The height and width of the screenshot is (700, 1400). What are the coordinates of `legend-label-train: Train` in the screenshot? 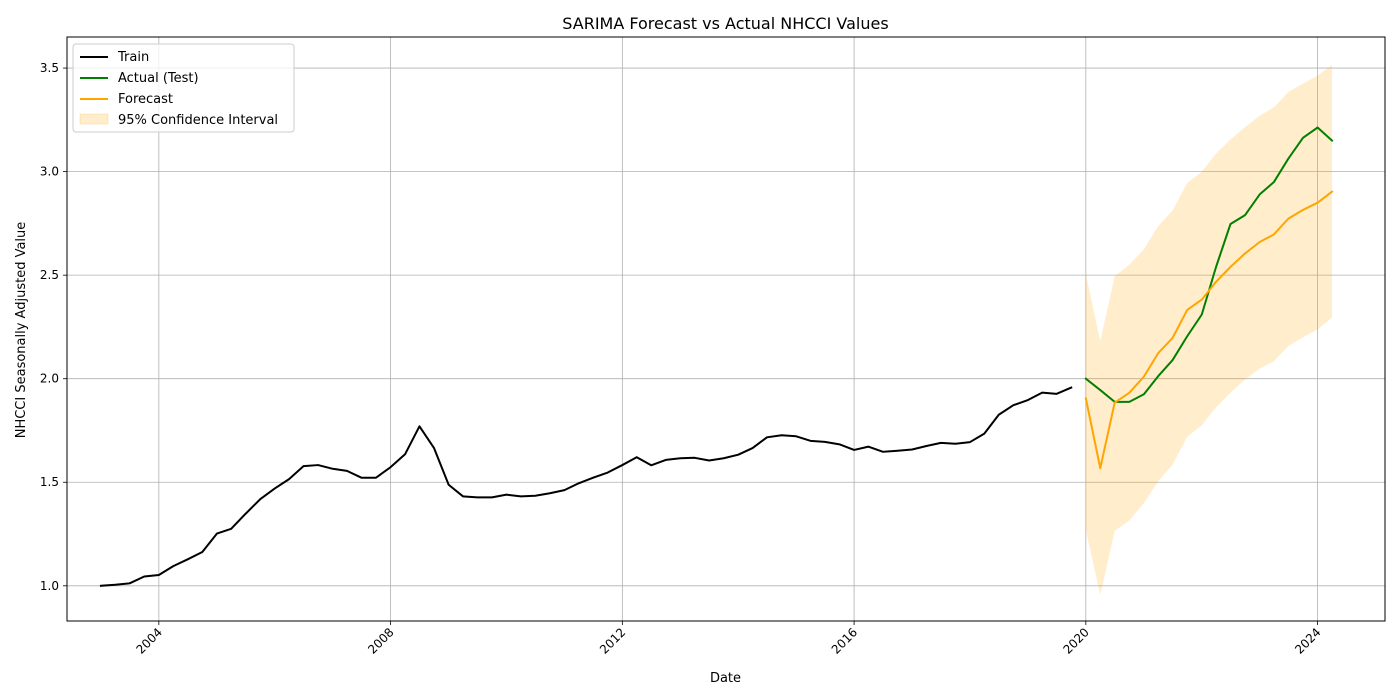 It's located at (133, 57).